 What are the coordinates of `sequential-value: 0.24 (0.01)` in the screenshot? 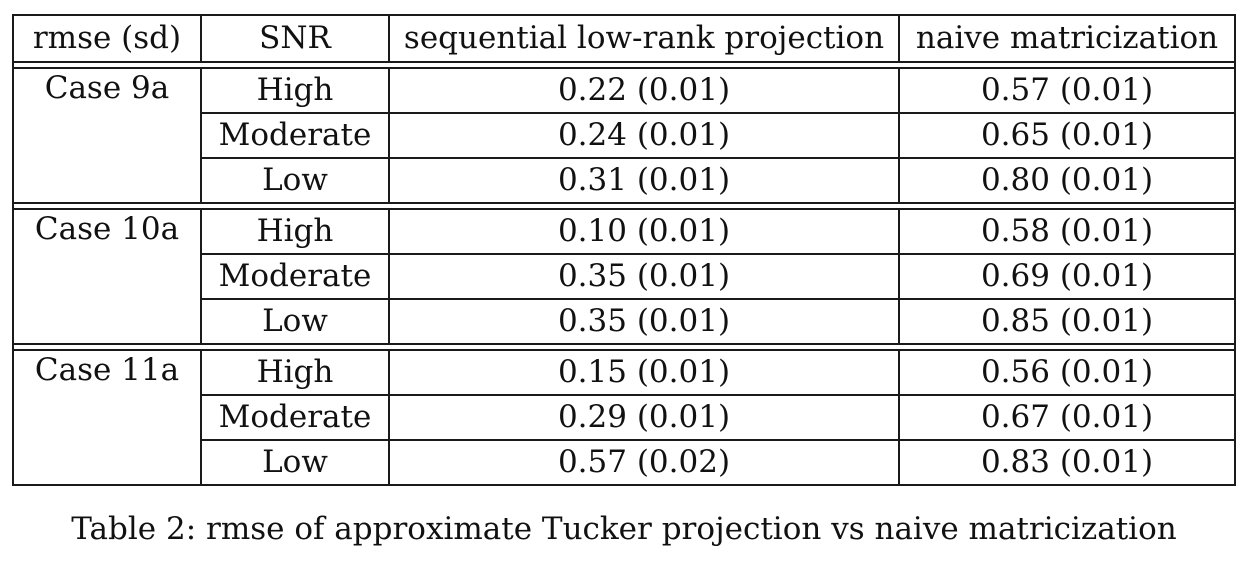 It's located at (644, 135).